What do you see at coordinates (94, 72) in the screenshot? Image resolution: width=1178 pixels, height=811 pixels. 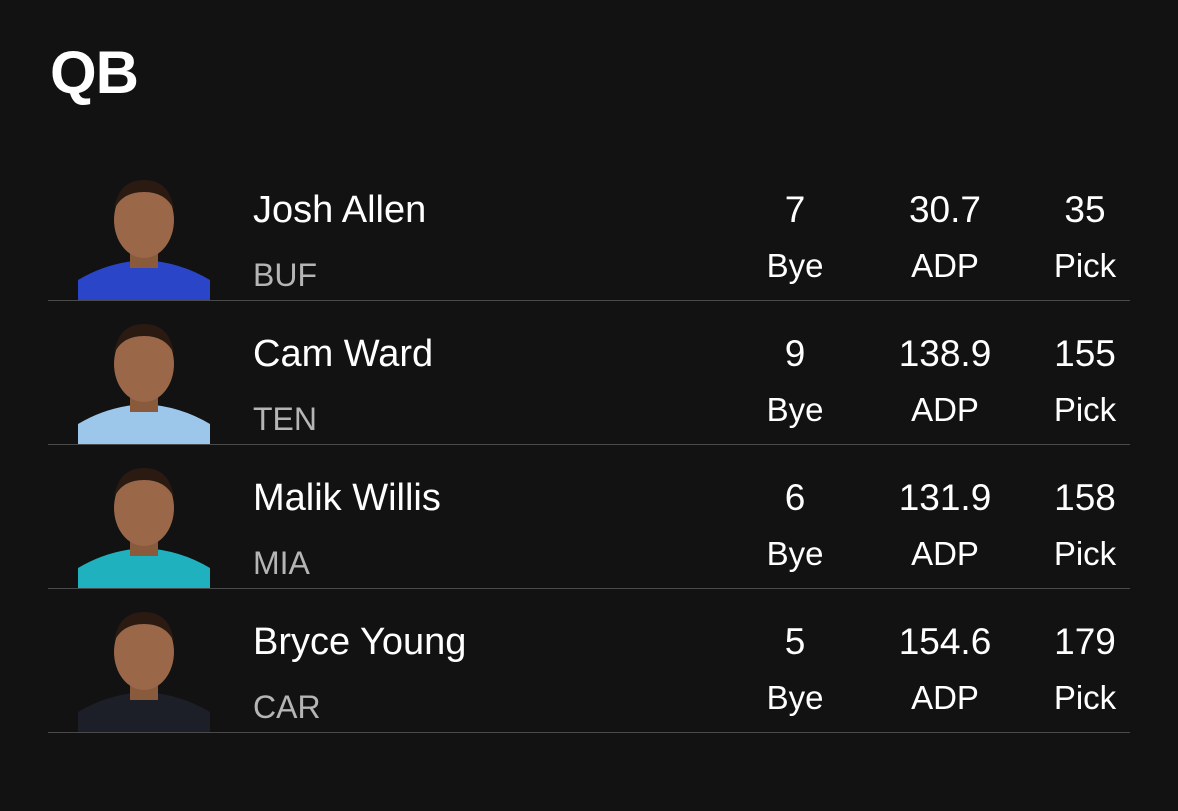 I see `page-title: QB` at bounding box center [94, 72].